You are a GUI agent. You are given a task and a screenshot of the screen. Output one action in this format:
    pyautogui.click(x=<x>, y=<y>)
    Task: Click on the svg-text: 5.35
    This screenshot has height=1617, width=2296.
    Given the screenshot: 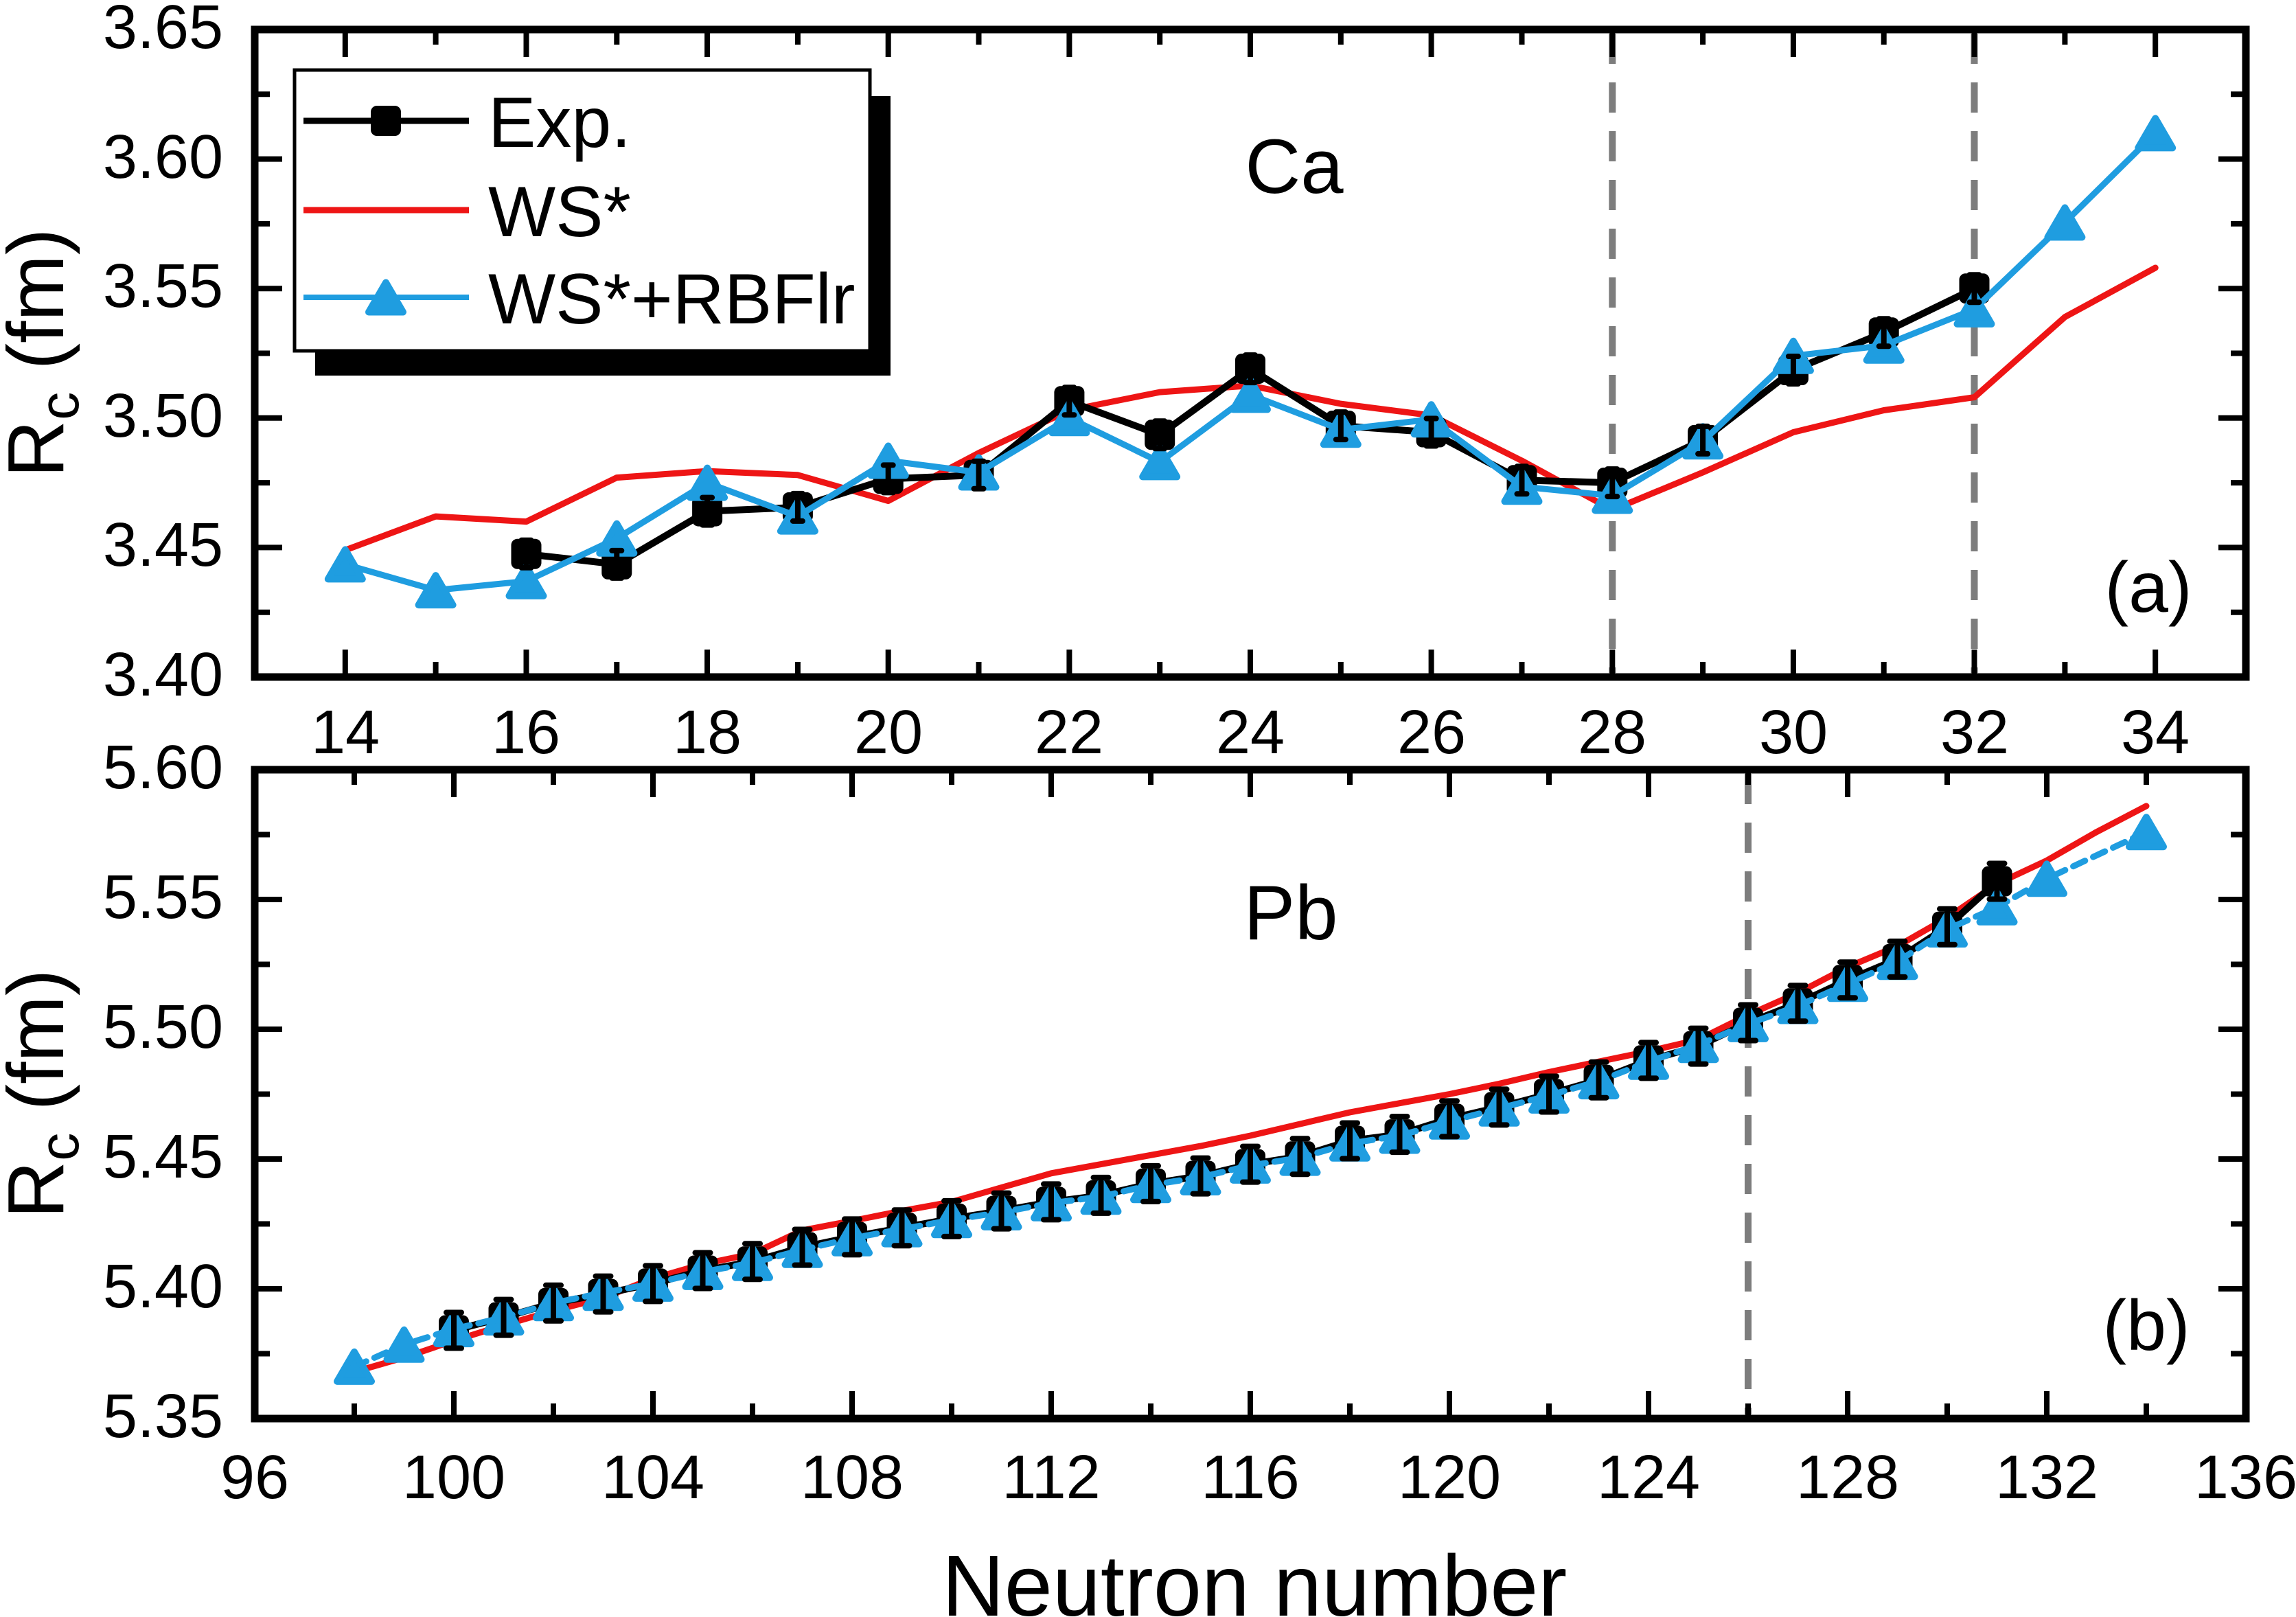 What is the action you would take?
    pyautogui.click(x=163, y=1416)
    